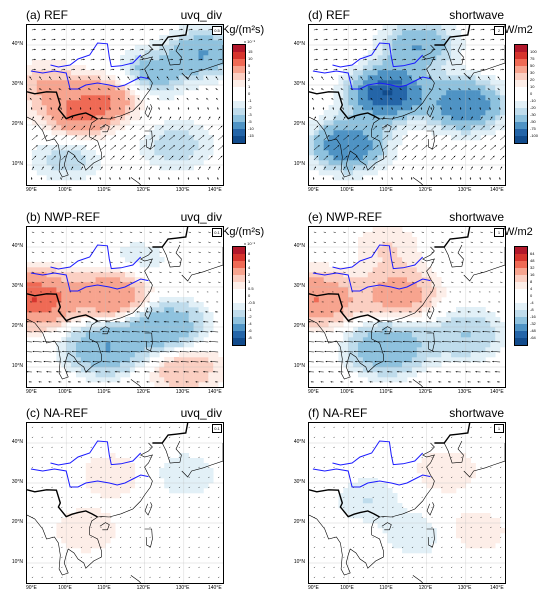 The width and height of the screenshot is (550, 614). Describe the element at coordinates (251, 128) in the screenshot. I see `colorbar-label: -10` at that location.